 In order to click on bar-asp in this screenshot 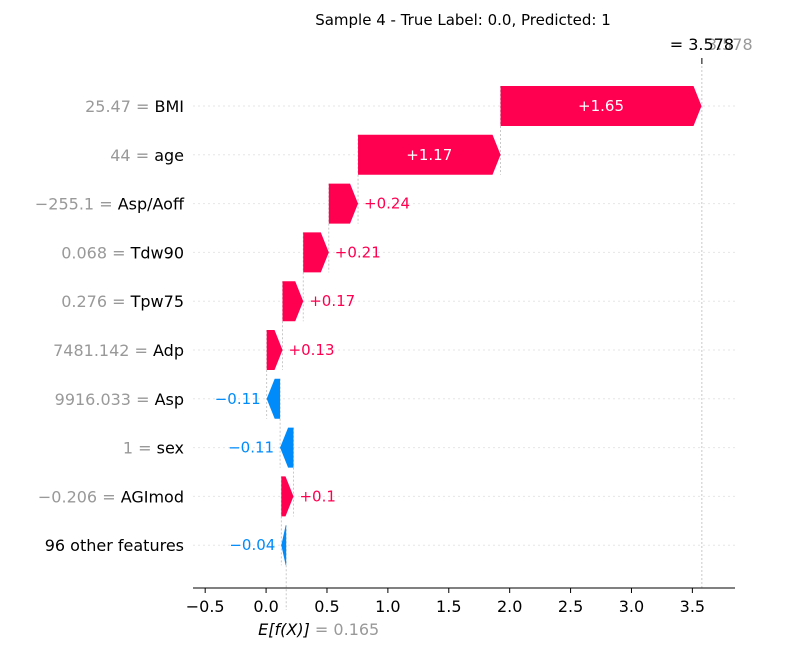, I will do `click(273, 398)`.